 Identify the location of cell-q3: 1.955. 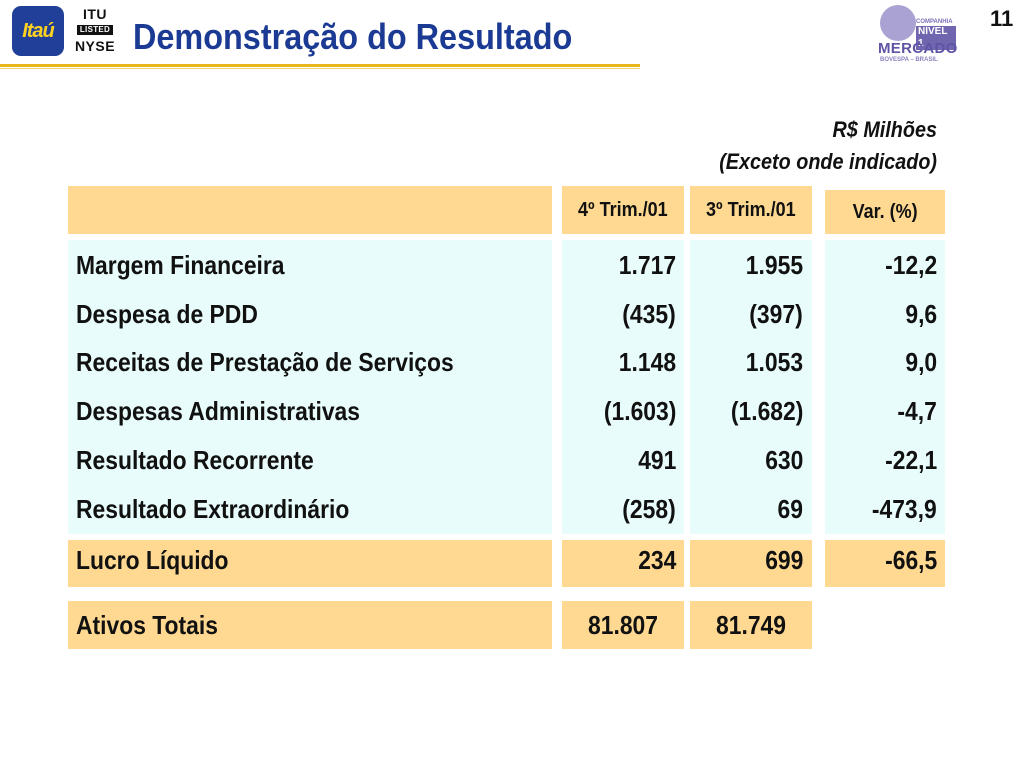
(774, 265).